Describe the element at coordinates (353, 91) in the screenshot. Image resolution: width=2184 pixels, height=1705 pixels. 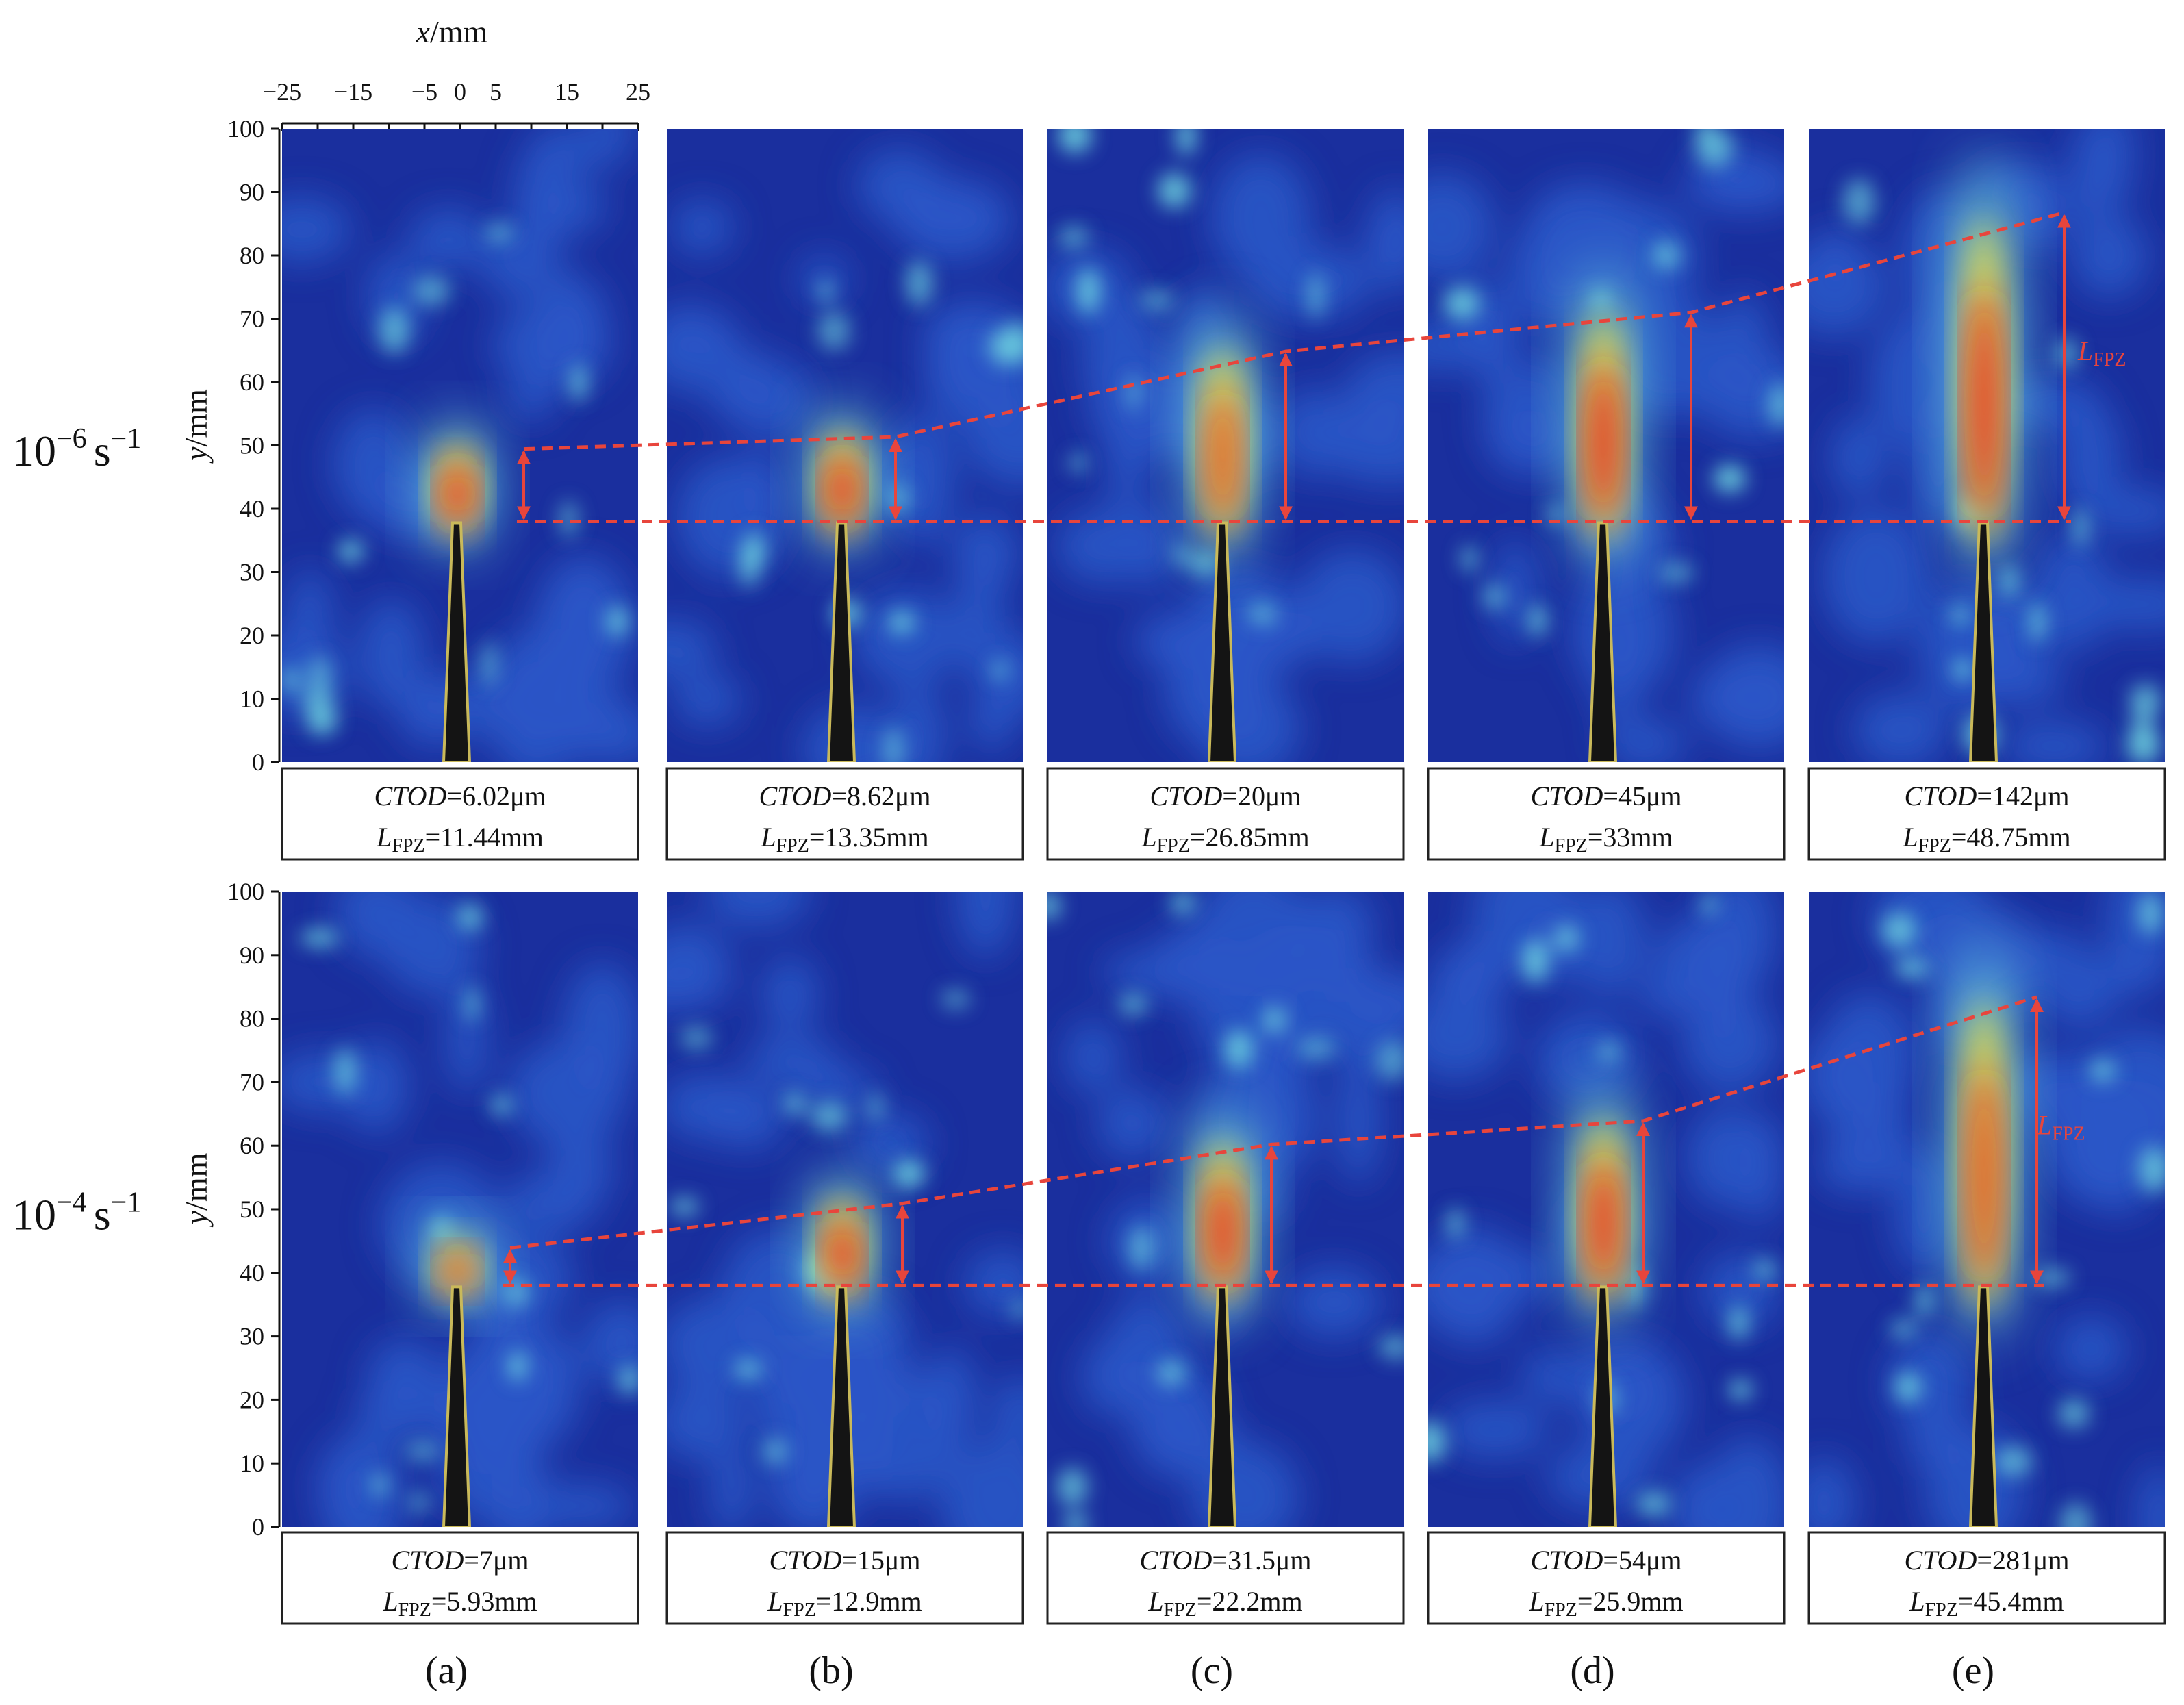
I see `x-tick-label: −15` at that location.